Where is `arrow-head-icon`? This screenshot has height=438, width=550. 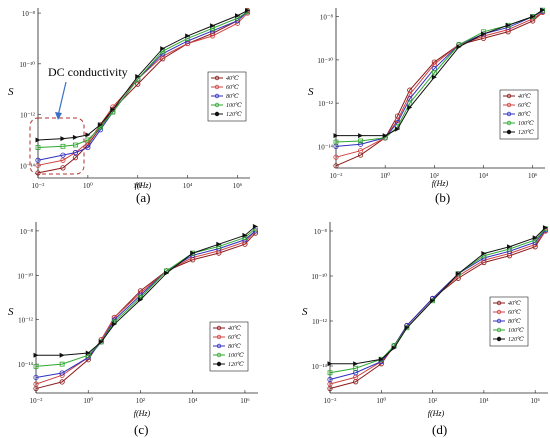
arrow-head-icon is located at coordinates (58, 116).